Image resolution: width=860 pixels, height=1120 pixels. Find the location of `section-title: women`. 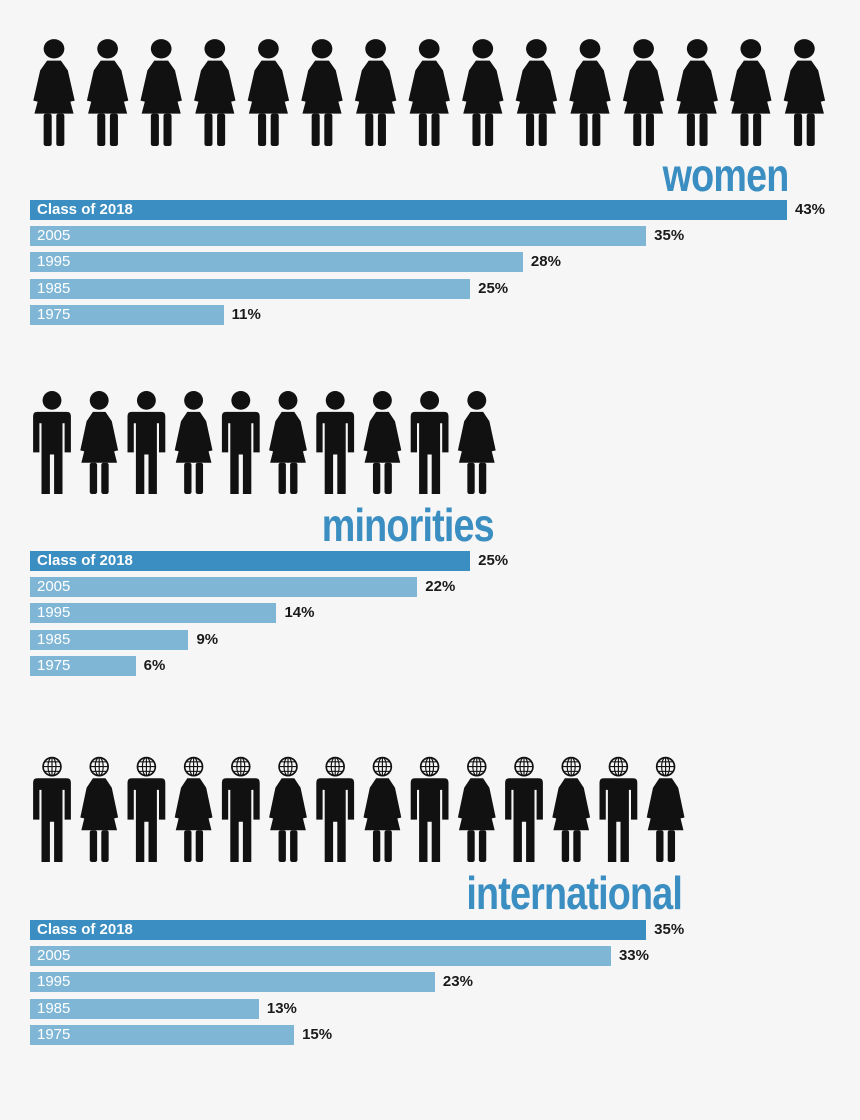

section-title: women is located at coordinates (725, 175).